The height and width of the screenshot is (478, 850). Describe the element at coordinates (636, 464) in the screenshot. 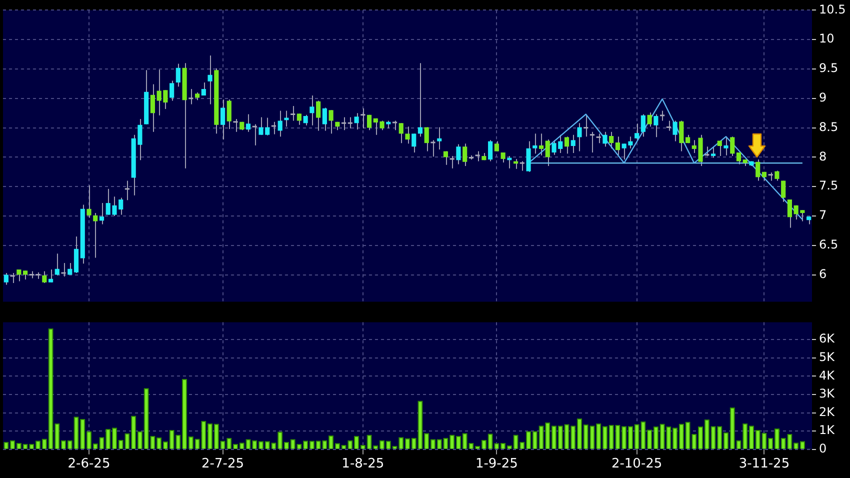

I see `x-tick-label: 2-10-25` at that location.